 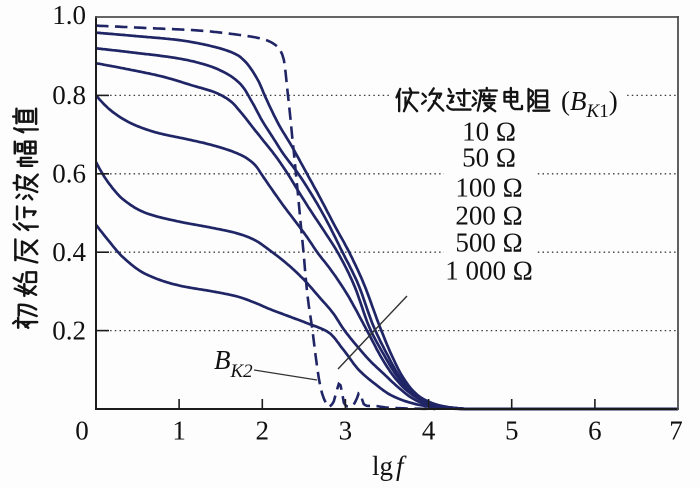 I want to click on svg-text: 5, so click(x=512, y=431).